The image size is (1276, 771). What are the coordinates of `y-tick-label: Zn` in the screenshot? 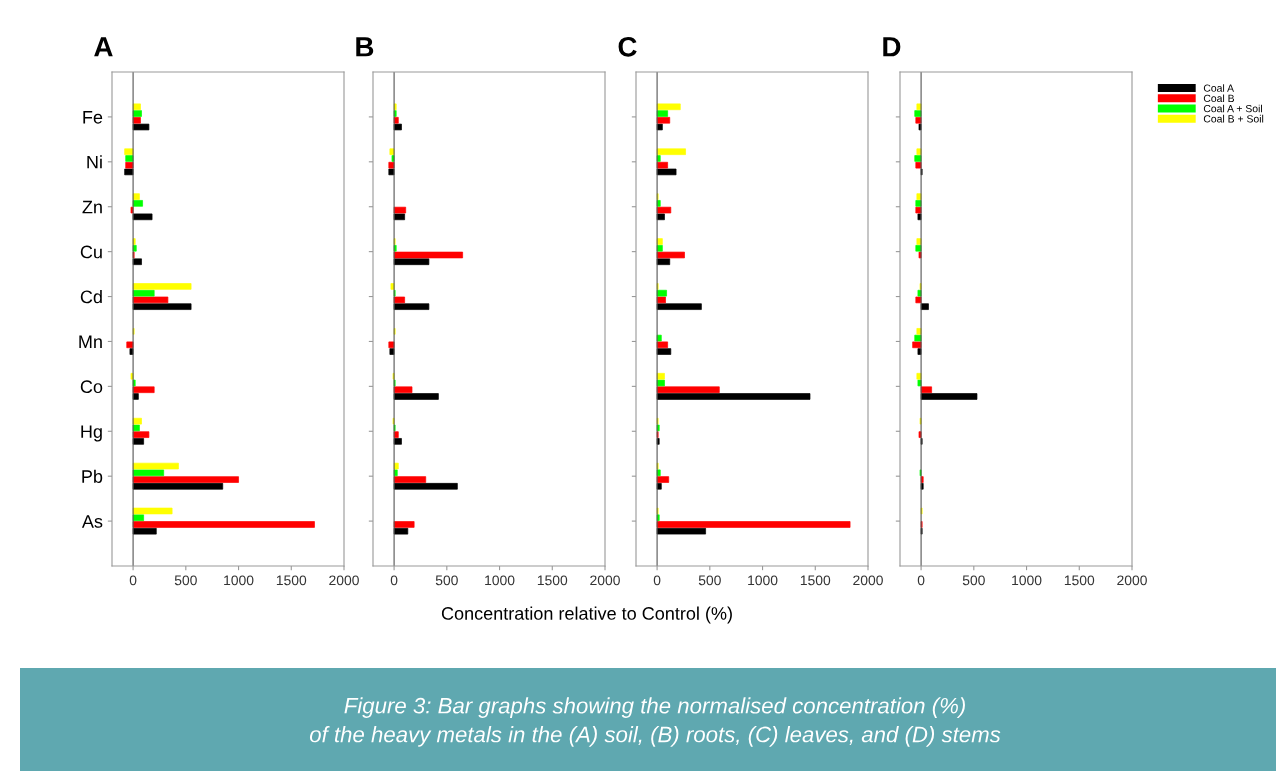 It's located at (92, 207).